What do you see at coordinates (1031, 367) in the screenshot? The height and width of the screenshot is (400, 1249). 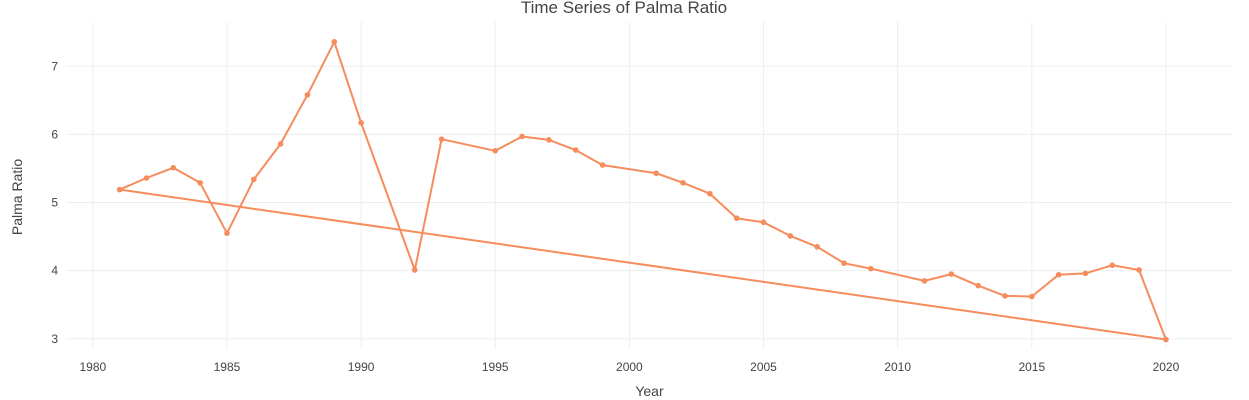 I see `x-tick-label: 2015` at bounding box center [1031, 367].